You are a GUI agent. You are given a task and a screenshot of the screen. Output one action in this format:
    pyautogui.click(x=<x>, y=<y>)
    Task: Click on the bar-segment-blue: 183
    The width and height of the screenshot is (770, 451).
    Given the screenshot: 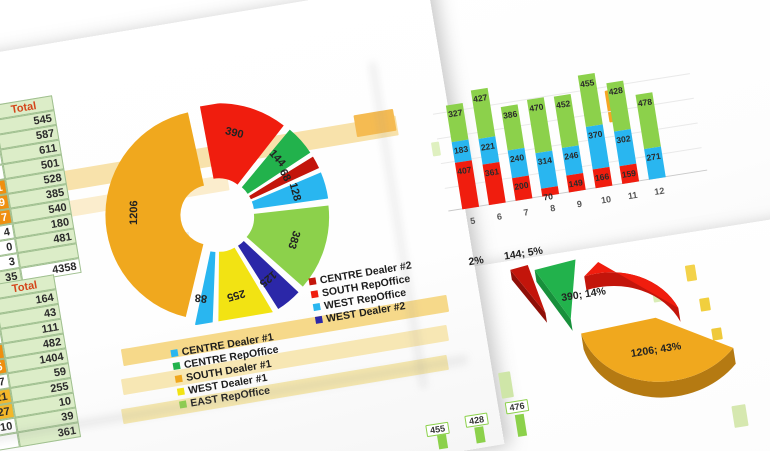 What is the action you would take?
    pyautogui.click(x=461, y=151)
    